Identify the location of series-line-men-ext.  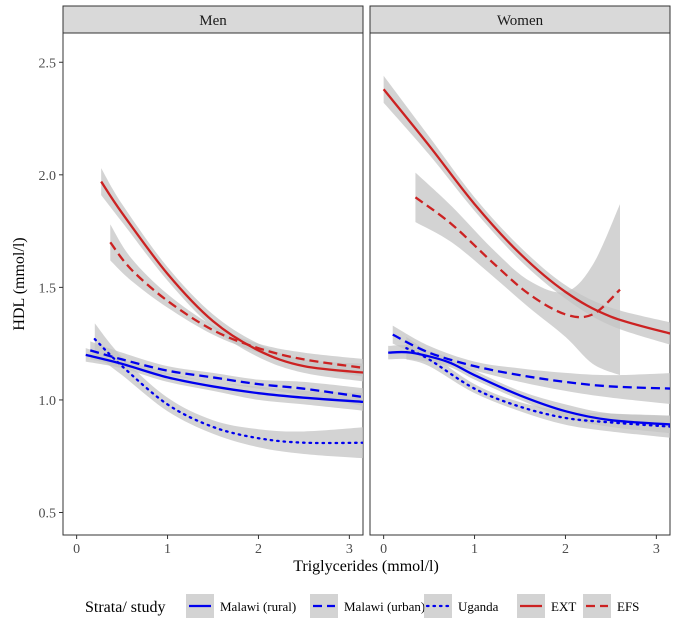
(231, 277).